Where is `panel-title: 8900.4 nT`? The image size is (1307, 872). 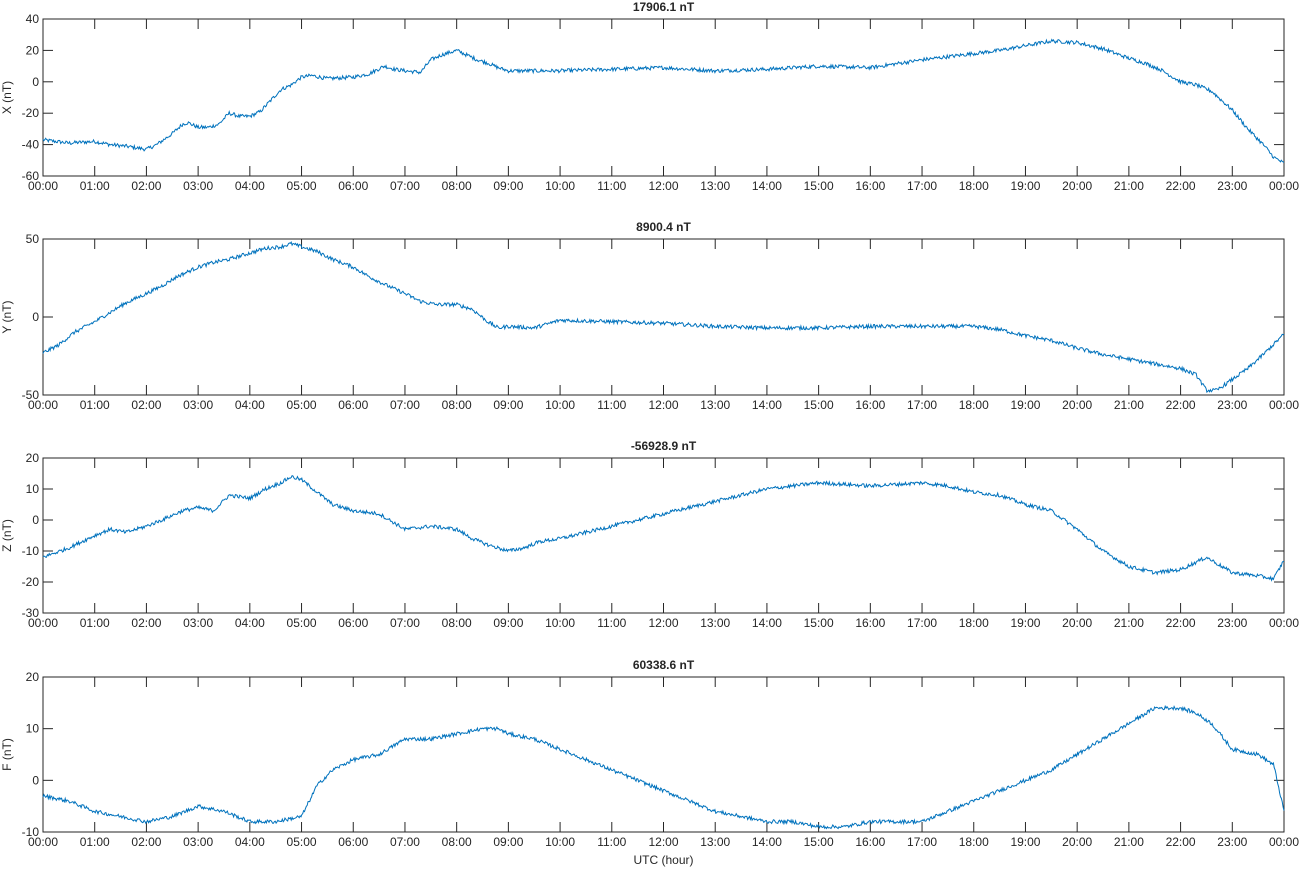
panel-title: 8900.4 nT is located at coordinates (663, 227).